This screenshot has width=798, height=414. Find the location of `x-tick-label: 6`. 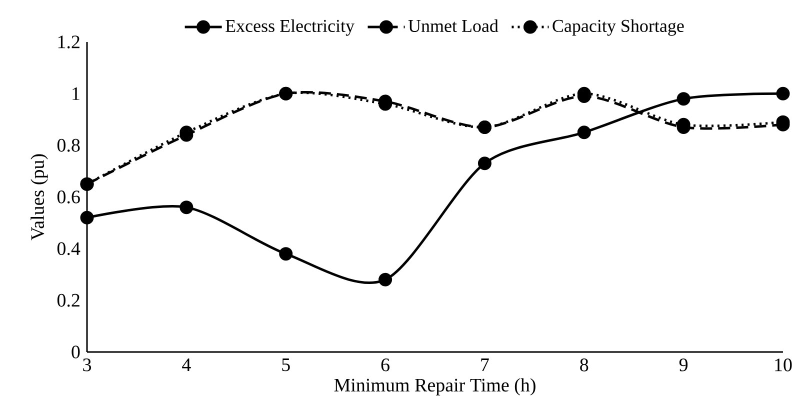

x-tick-label: 6 is located at coordinates (385, 365).